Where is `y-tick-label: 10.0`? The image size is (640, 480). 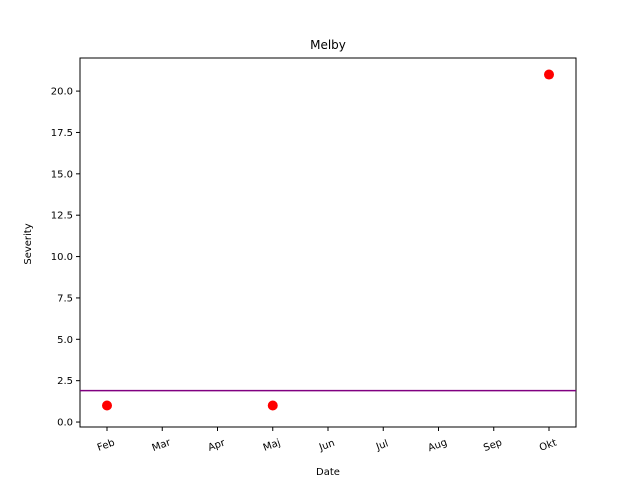
y-tick-label: 10.0 is located at coordinates (62, 257).